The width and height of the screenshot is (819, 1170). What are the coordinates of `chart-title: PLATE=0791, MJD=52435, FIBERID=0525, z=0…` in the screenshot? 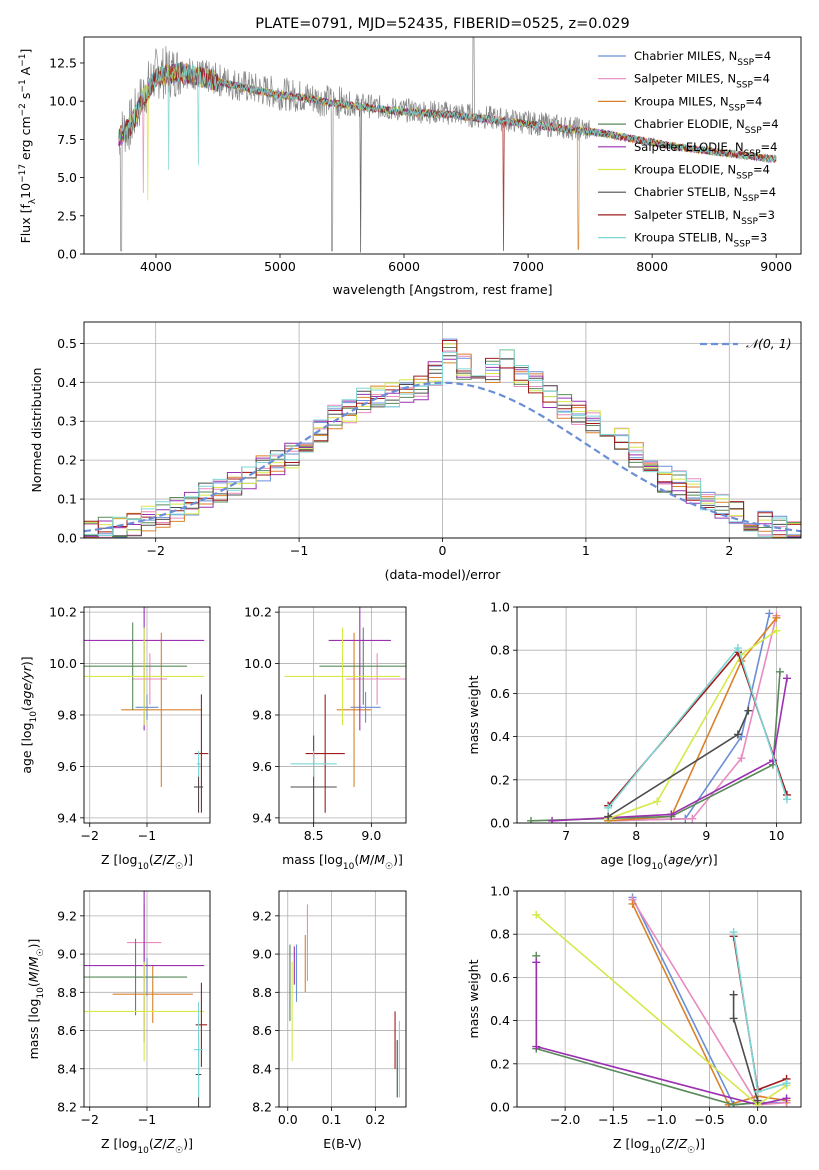 It's located at (442, 24).